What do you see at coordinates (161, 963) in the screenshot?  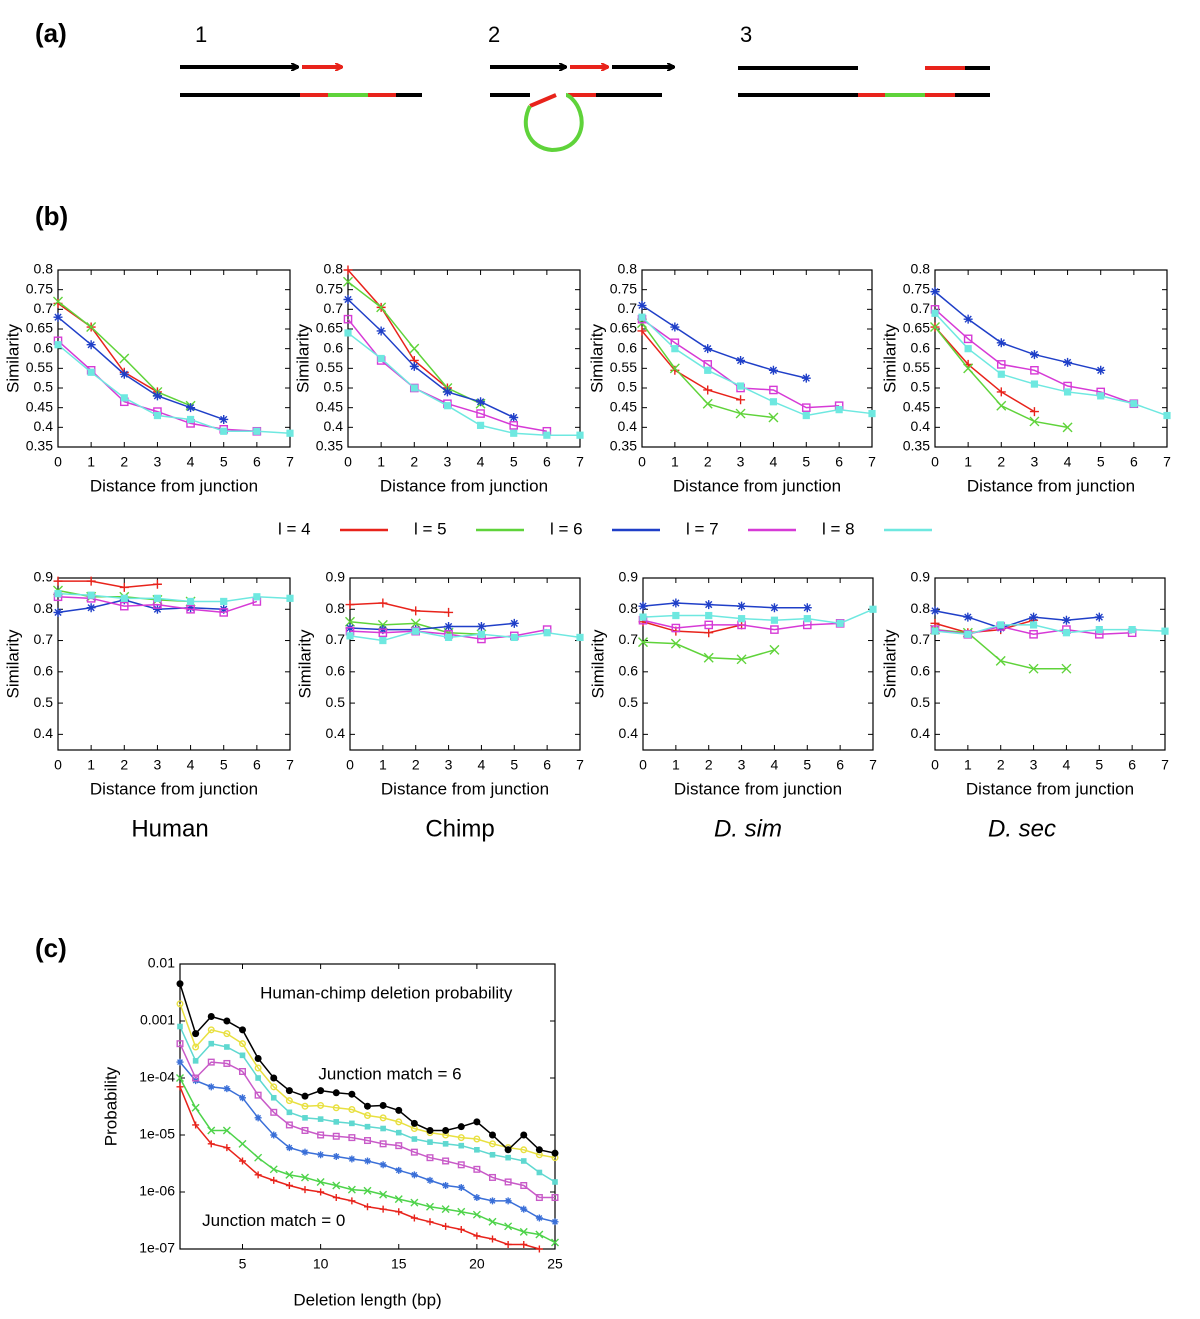 I see `y-tick-label: 0.01` at bounding box center [161, 963].